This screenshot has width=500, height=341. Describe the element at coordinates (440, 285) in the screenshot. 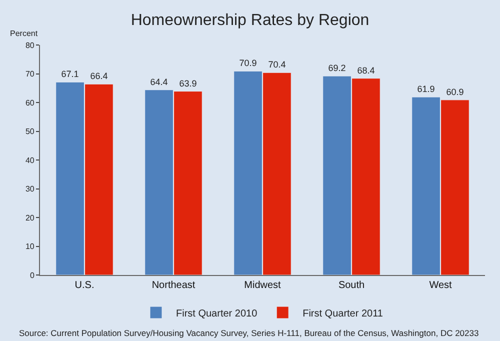

I see `x-tick-label: West` at that location.